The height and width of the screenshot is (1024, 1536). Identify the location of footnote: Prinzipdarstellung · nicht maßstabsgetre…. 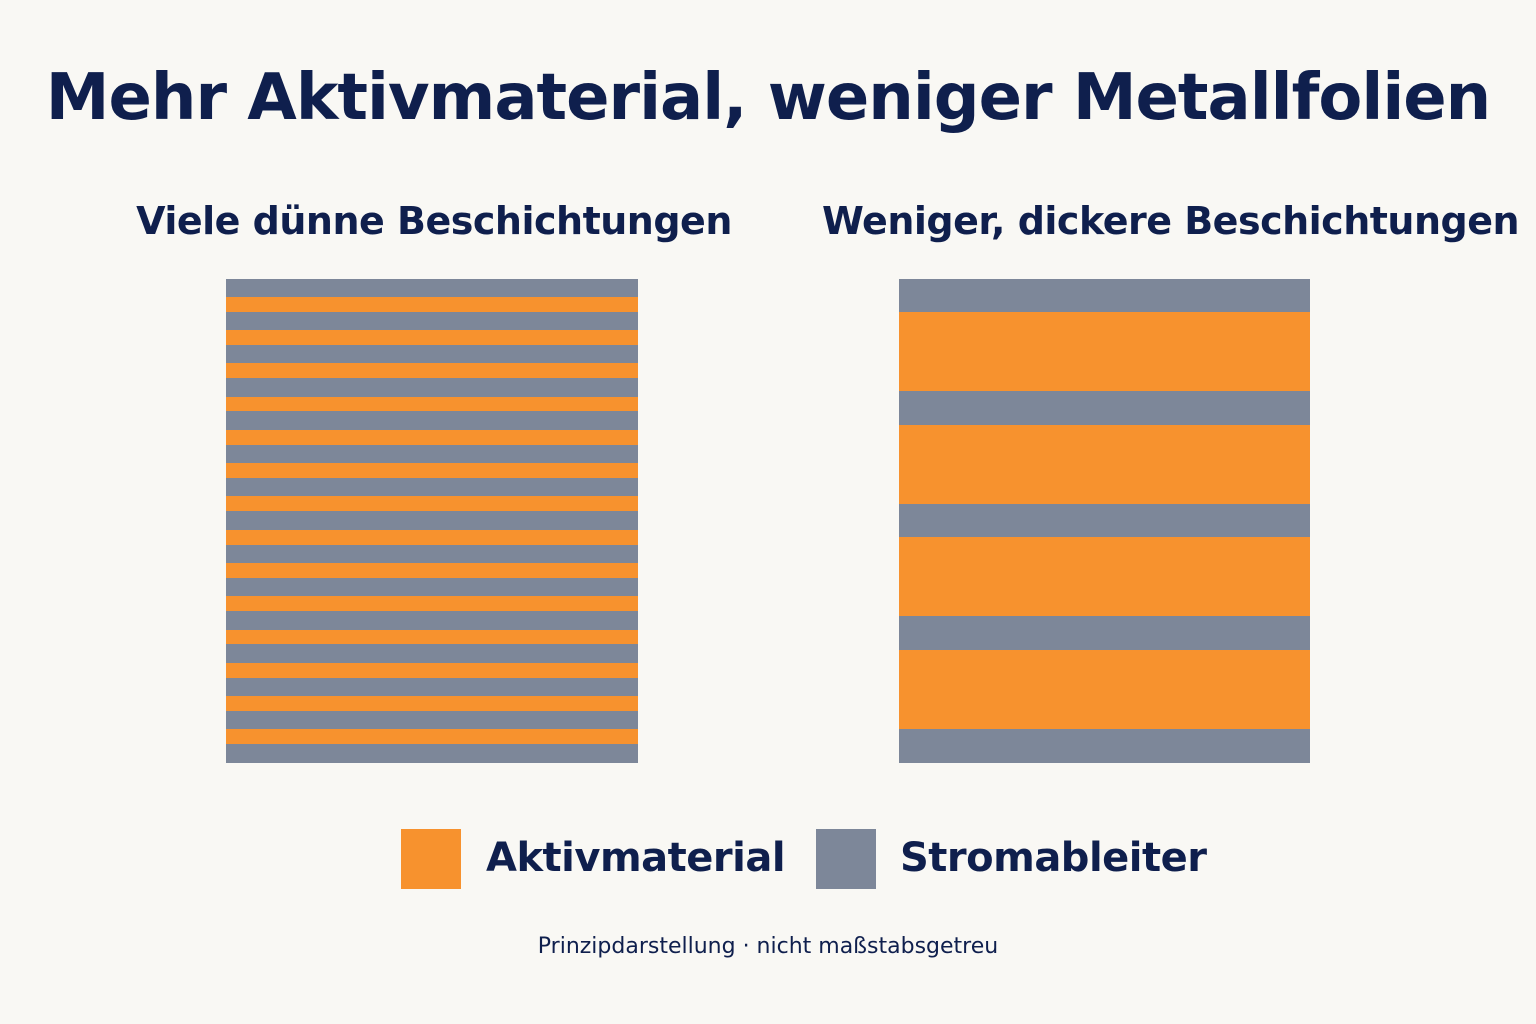
(768, 946).